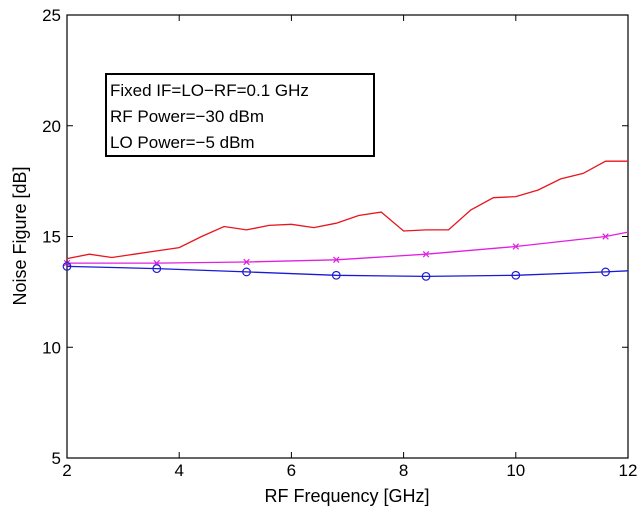 The height and width of the screenshot is (508, 641). Describe the element at coordinates (66, 470) in the screenshot. I see `x-tick-label: 2` at that location.